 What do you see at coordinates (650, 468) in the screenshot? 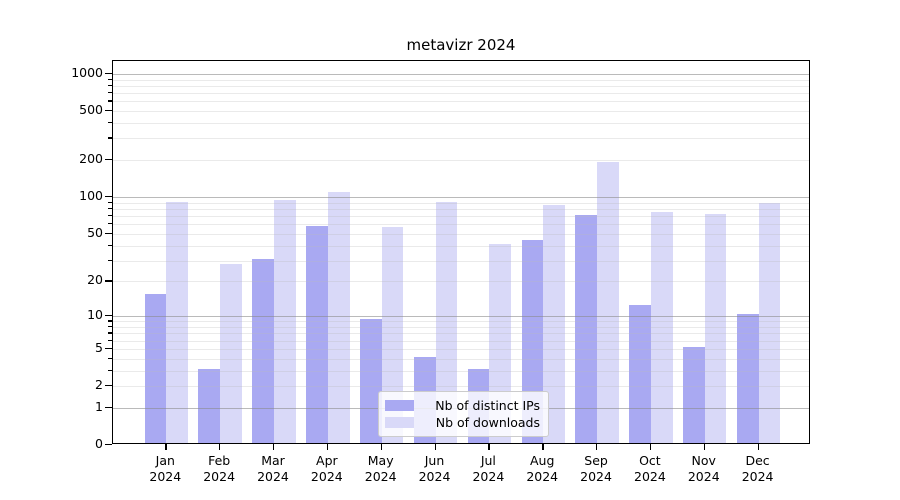
I see `x-tick-label: Oct 2024` at bounding box center [650, 468].